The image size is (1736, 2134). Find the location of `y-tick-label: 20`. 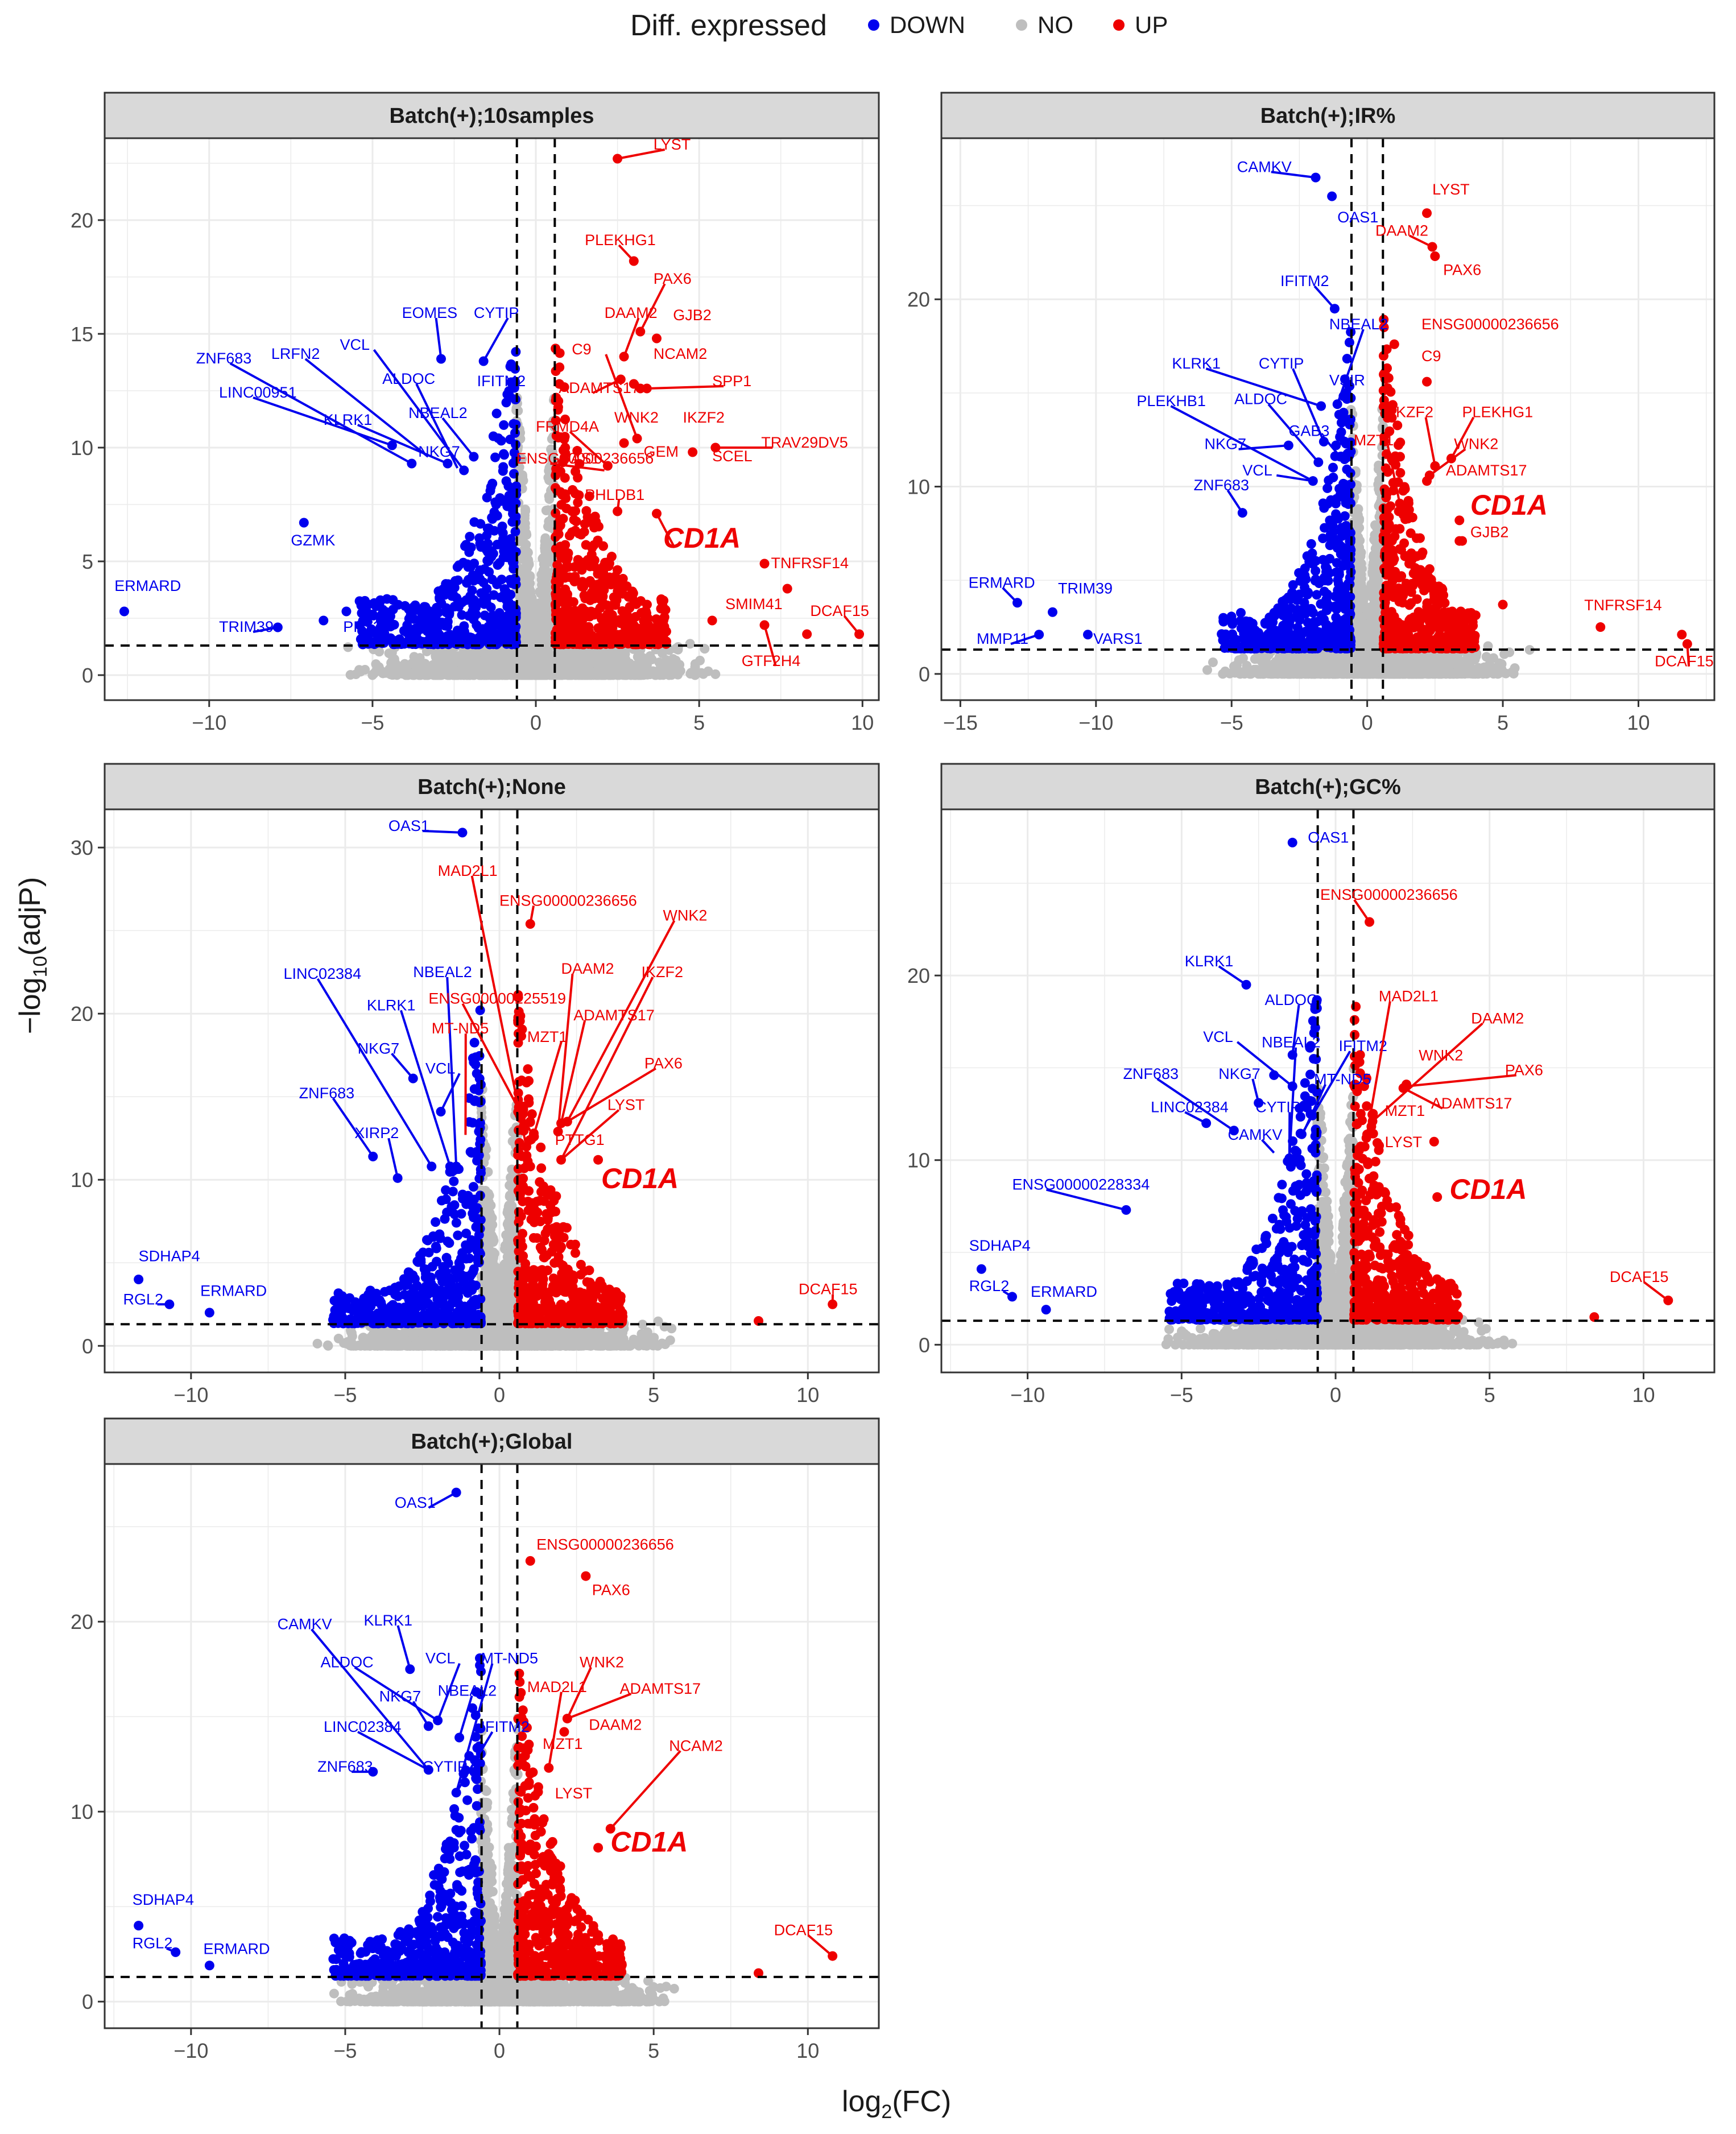

y-tick-label: 20 is located at coordinates (82, 220).